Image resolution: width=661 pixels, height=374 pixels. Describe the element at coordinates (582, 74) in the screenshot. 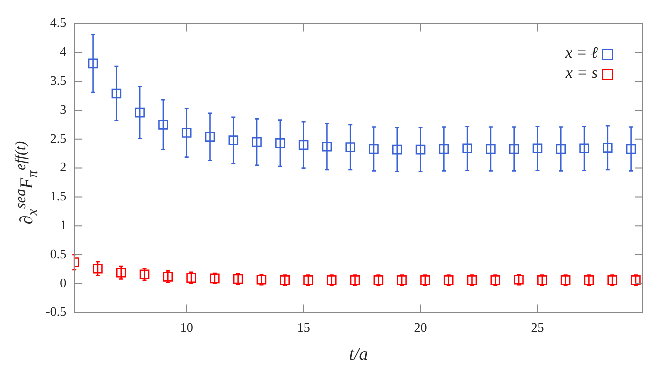

I see `legend-label: x = s` at that location.